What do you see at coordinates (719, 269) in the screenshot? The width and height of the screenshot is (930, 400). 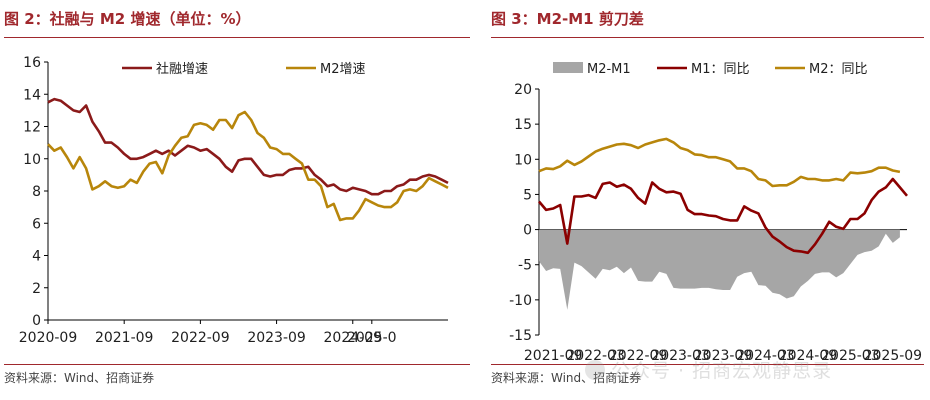 I see `right-series-0-area` at bounding box center [719, 269].